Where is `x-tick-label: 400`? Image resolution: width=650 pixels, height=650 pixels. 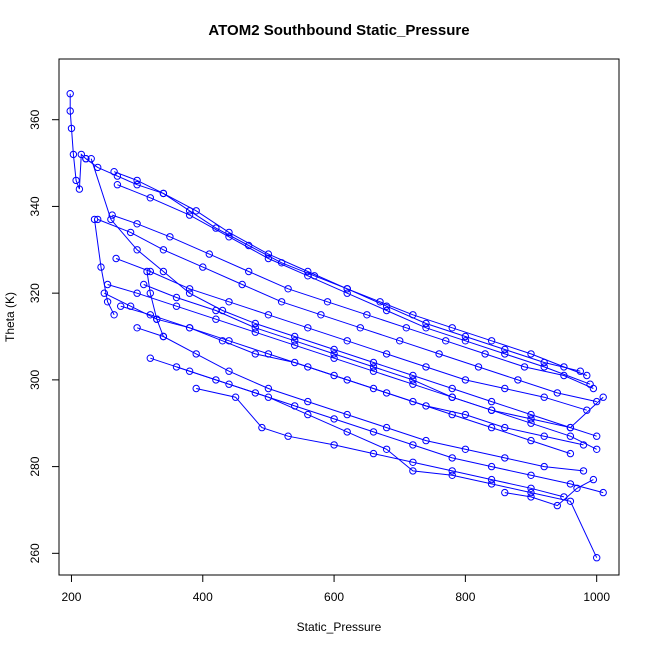
x-tick-label: 400 is located at coordinates (203, 597).